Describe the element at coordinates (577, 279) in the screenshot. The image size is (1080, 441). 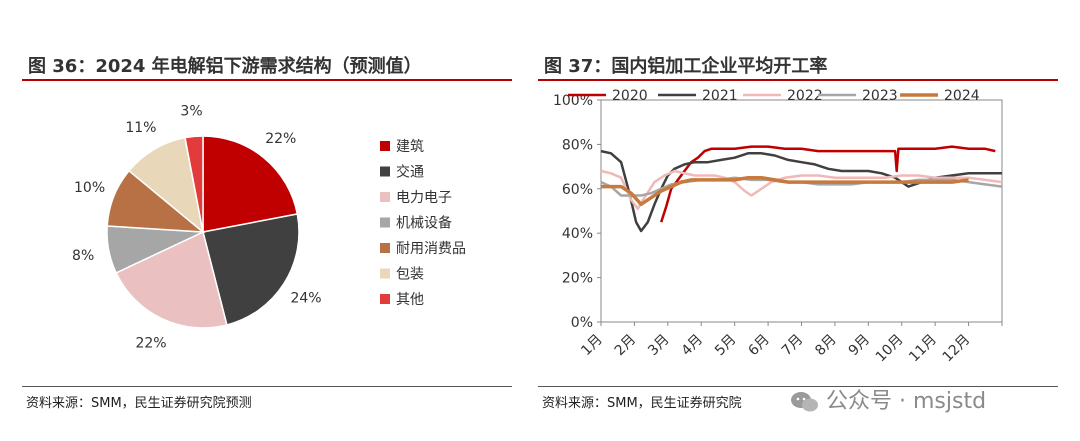
I see `y-tick-label: 20%` at that location.